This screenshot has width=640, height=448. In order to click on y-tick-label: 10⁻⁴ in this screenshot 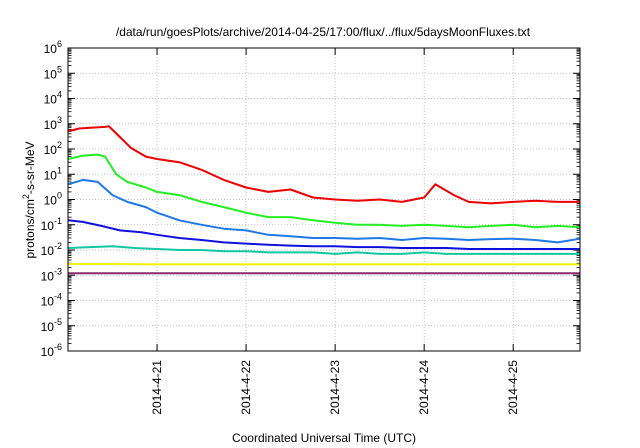, I will do `click(51, 300)`.